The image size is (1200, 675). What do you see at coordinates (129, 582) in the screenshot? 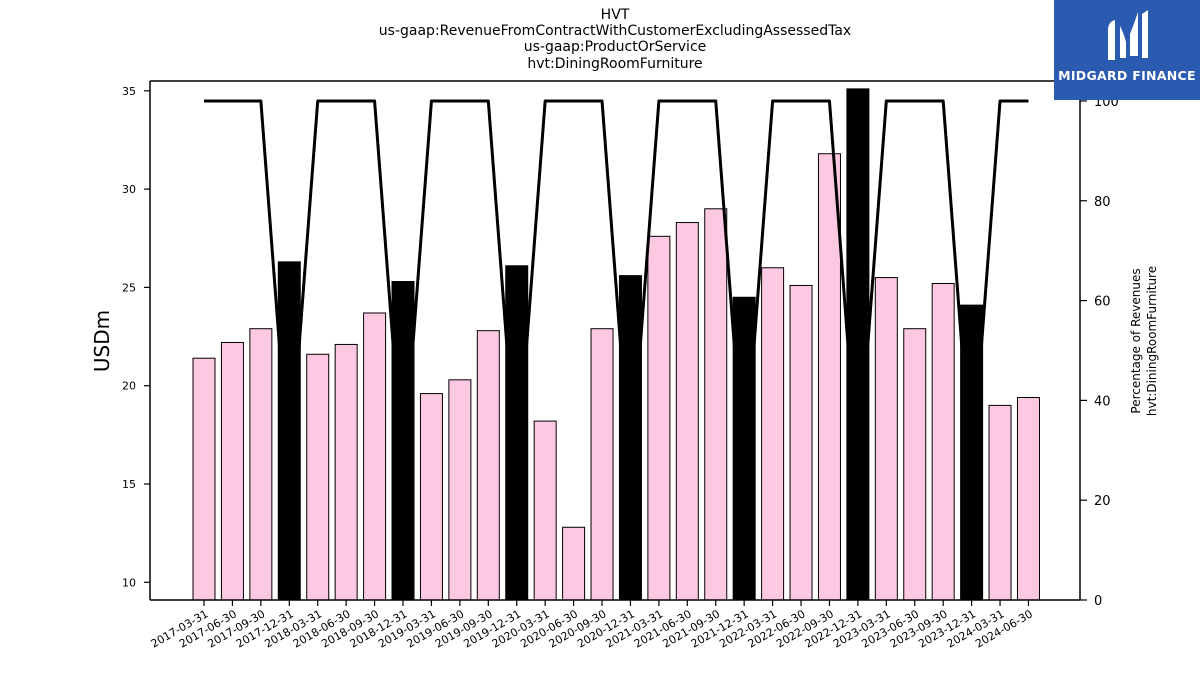
I see `y-tick-label: 10` at bounding box center [129, 582].